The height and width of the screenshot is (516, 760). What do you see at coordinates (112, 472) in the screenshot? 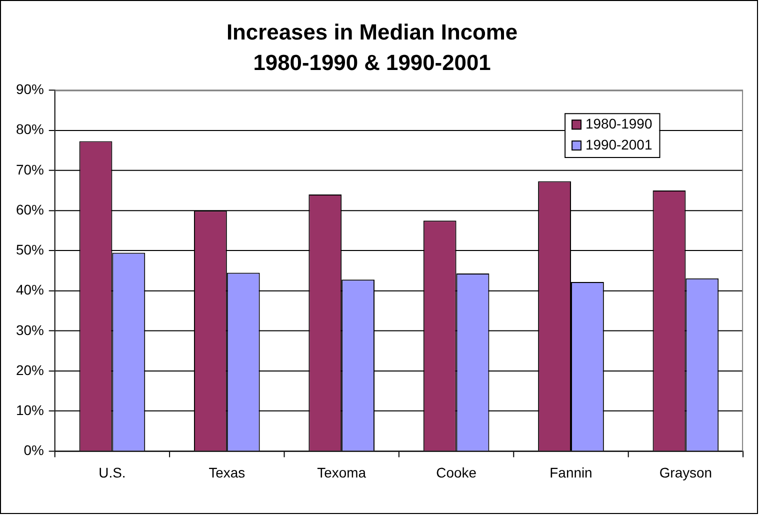
I see `x-tick-label: U.S.` at bounding box center [112, 472].